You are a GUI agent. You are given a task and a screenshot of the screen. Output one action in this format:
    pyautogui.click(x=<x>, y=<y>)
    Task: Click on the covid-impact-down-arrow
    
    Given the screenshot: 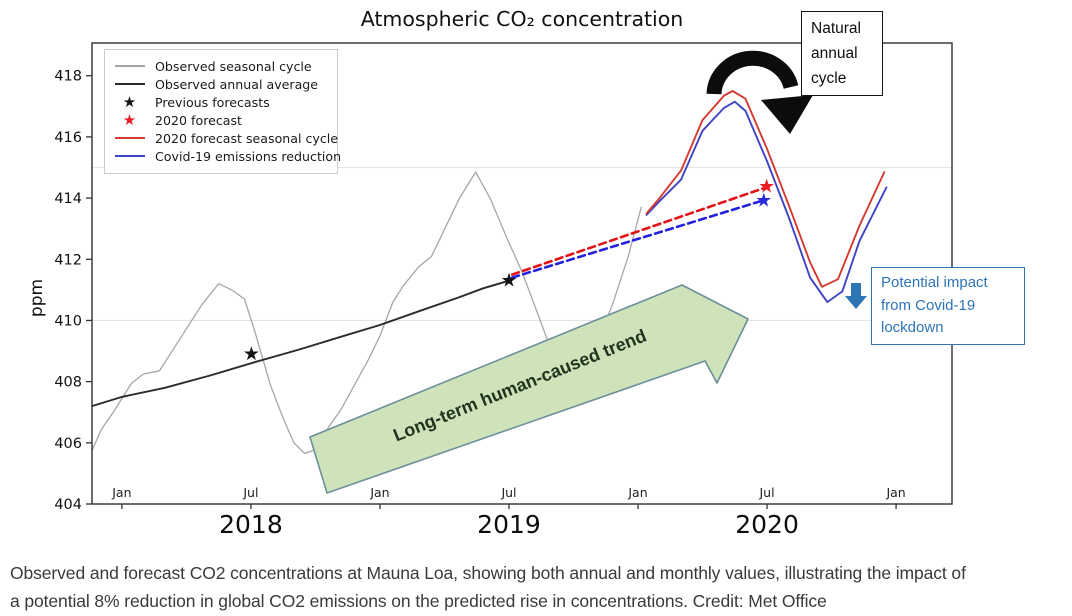 What is the action you would take?
    pyautogui.click(x=856, y=296)
    